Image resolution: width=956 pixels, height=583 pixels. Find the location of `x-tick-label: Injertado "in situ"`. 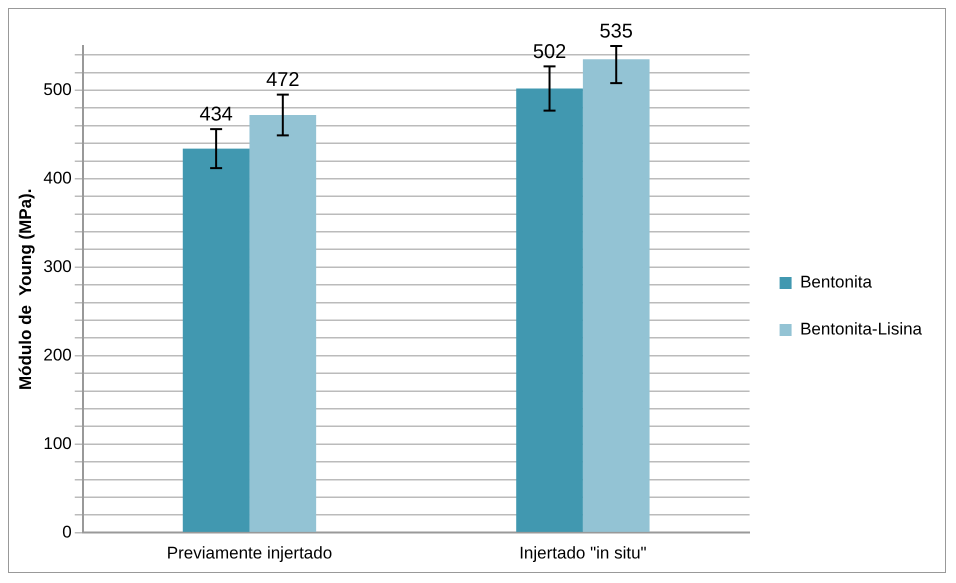

x-tick-label: Injertado "in situ" is located at coordinates (583, 552).